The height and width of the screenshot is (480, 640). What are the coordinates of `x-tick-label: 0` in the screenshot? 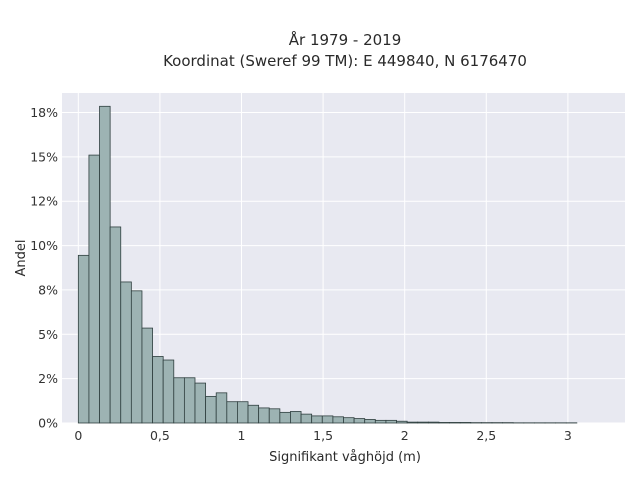 It's located at (78, 435).